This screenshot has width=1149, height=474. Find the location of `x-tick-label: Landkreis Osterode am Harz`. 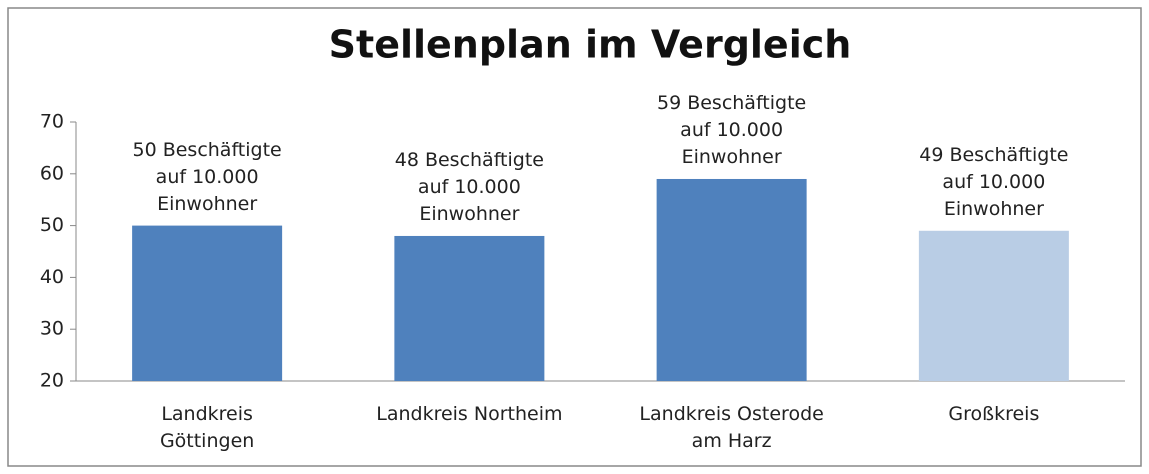

x-tick-label: Landkreis Osterode am Harz is located at coordinates (731, 427).